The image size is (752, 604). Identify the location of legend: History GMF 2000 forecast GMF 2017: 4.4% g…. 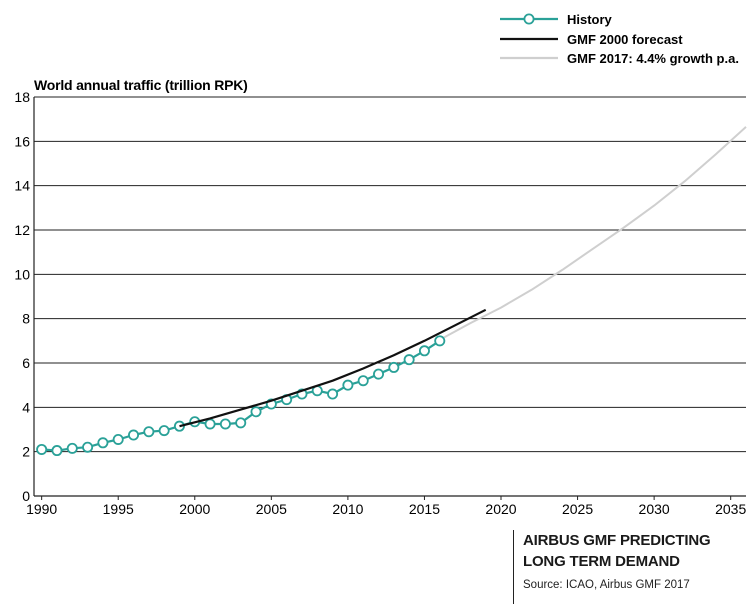
(619, 39).